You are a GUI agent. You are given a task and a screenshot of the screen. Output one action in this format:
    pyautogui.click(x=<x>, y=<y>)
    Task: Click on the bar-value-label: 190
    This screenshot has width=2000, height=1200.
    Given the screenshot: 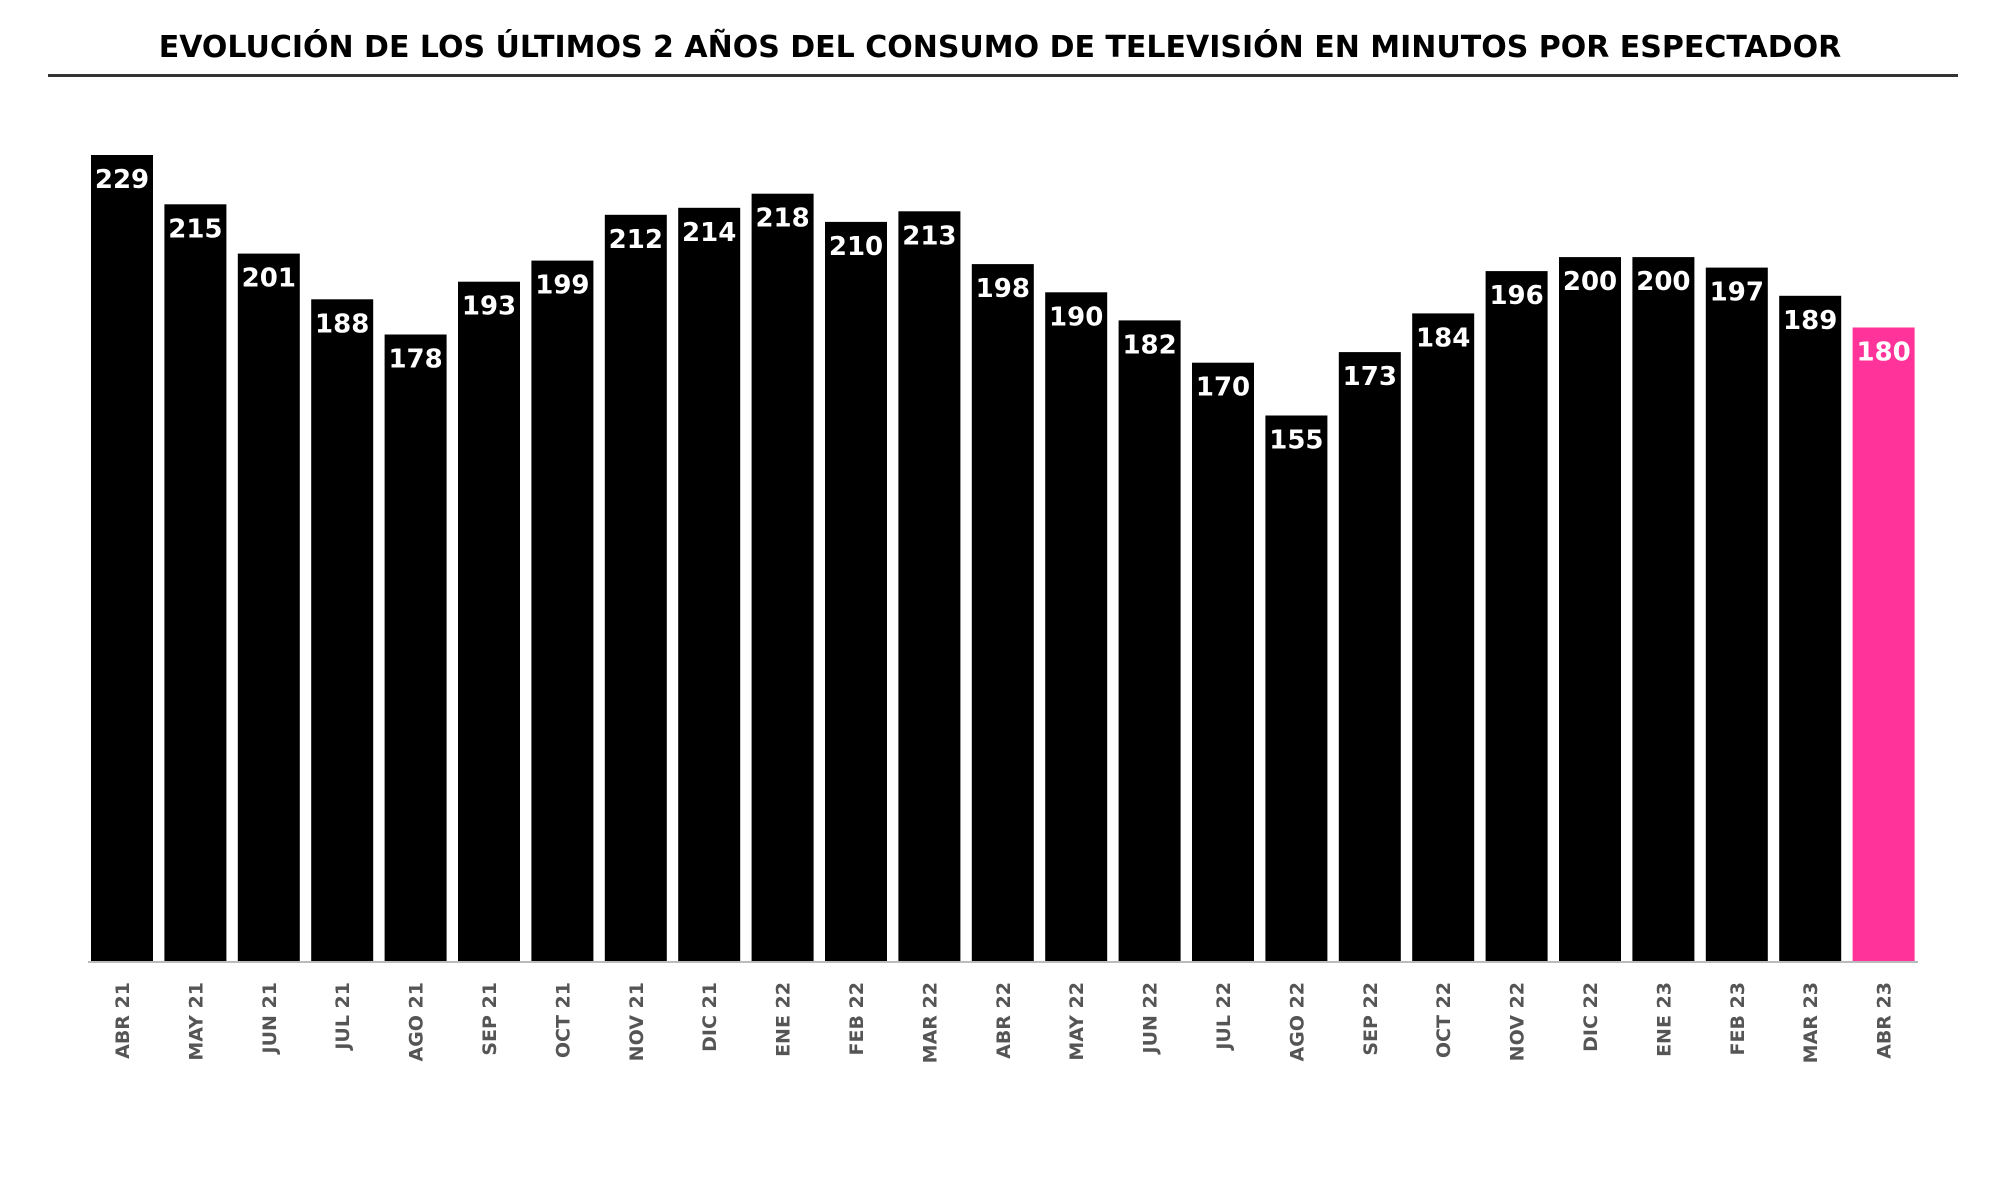 What is the action you would take?
    pyautogui.click(x=1076, y=317)
    